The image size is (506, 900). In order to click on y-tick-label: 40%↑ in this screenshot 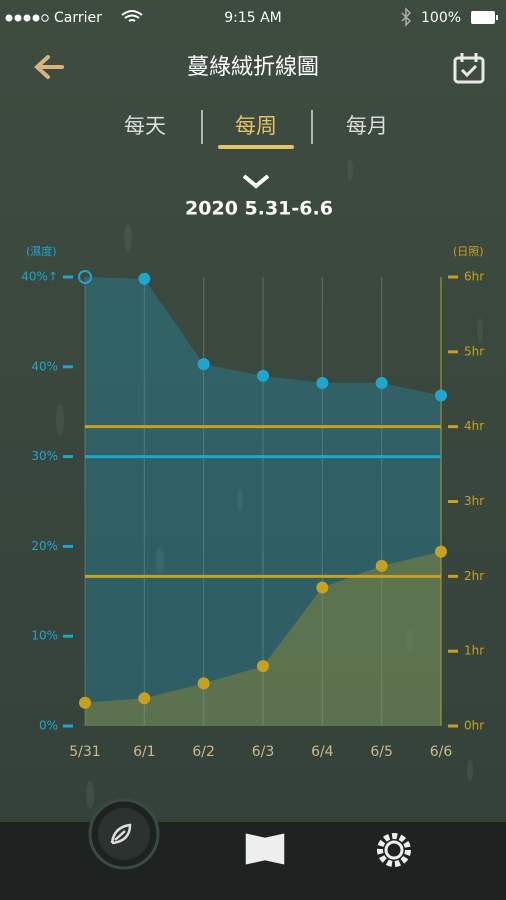, I will do `click(39, 277)`.